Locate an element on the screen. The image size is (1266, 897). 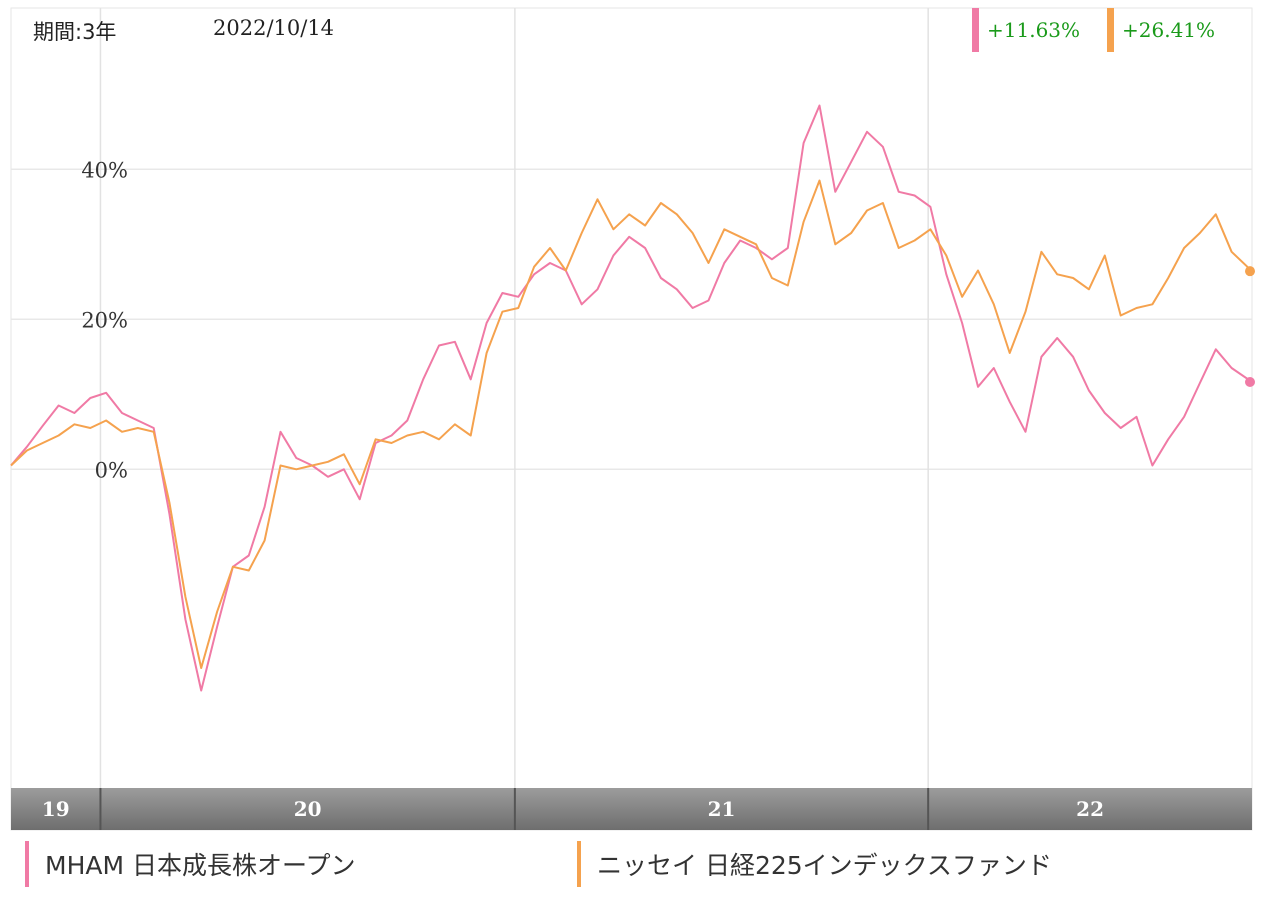
x-band-background is located at coordinates (631, 809).